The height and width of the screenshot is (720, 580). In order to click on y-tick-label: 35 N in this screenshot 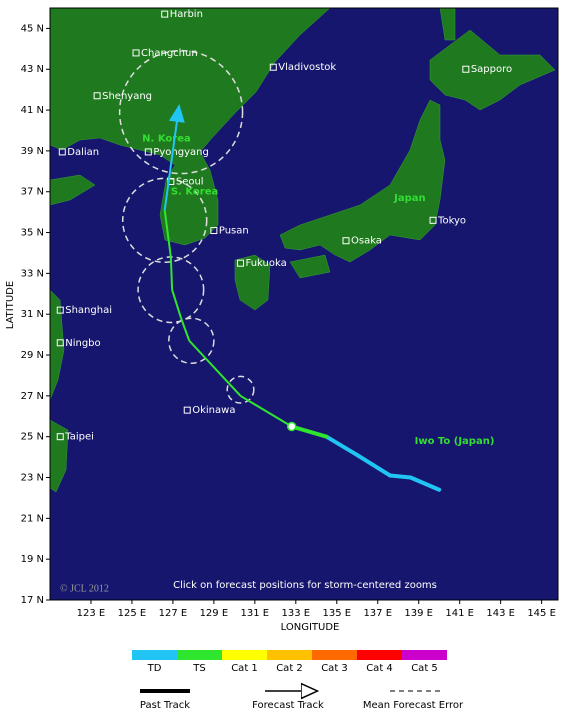, I will do `click(32, 233)`.